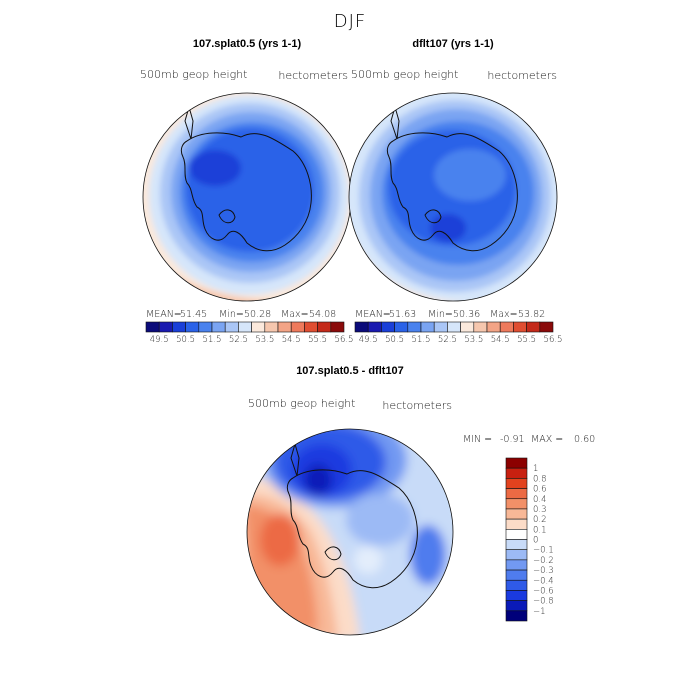 The height and width of the screenshot is (700, 700). I want to click on panel-right-colorbar: 49.5 50.5 51.5 52.5 53.5 54.5 55.5 56.5, so click(458, 333).